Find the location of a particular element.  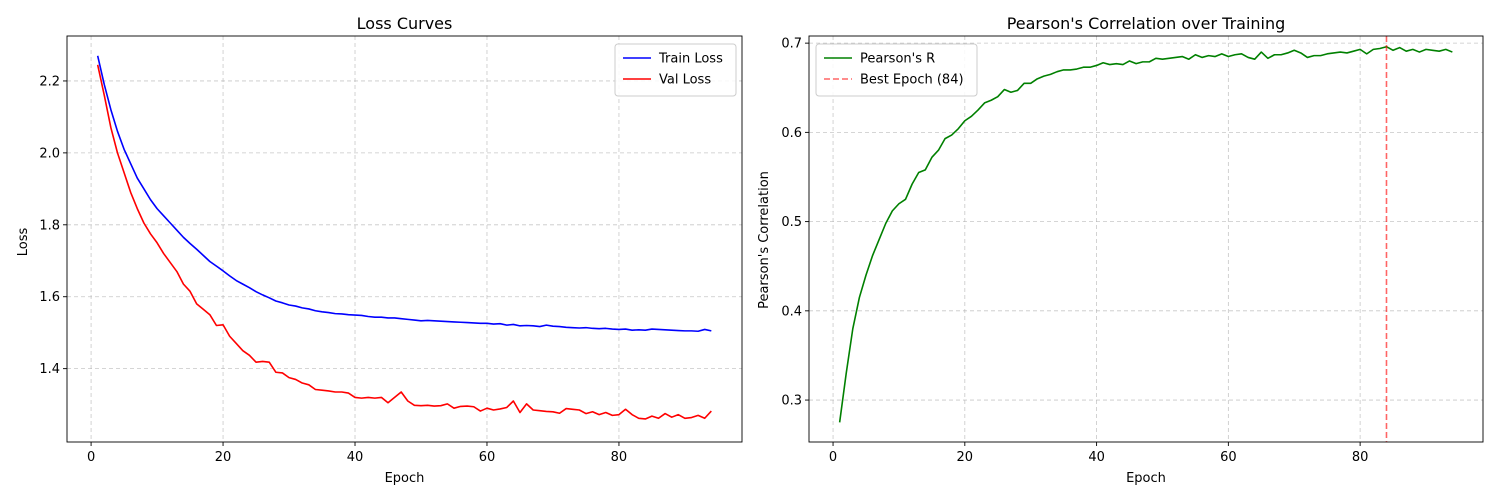

y-tick-label: 1.6 is located at coordinates (49, 297).